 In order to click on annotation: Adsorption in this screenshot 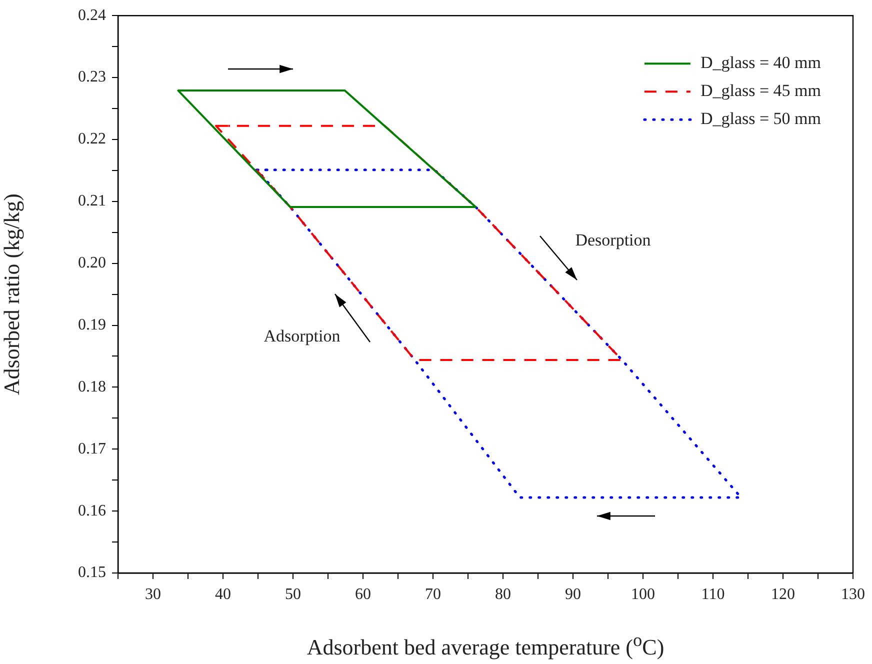, I will do `click(302, 336)`.